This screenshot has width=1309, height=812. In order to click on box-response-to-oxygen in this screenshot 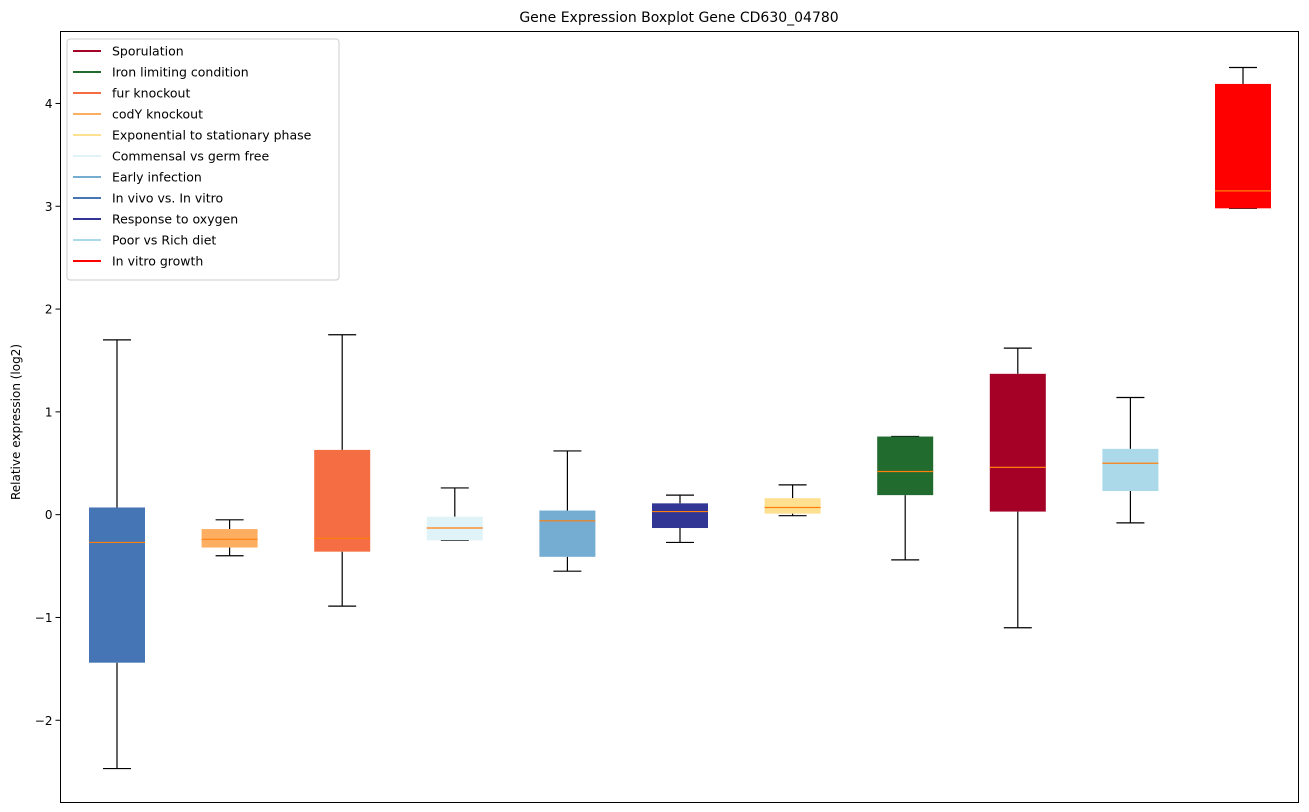, I will do `click(680, 519)`.